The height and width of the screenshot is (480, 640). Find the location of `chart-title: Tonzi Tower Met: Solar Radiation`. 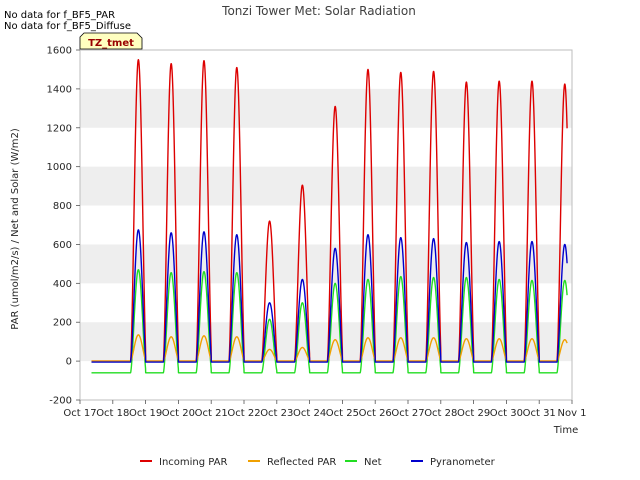

chart-title: Tonzi Tower Met: Solar Radiation is located at coordinates (318, 11).